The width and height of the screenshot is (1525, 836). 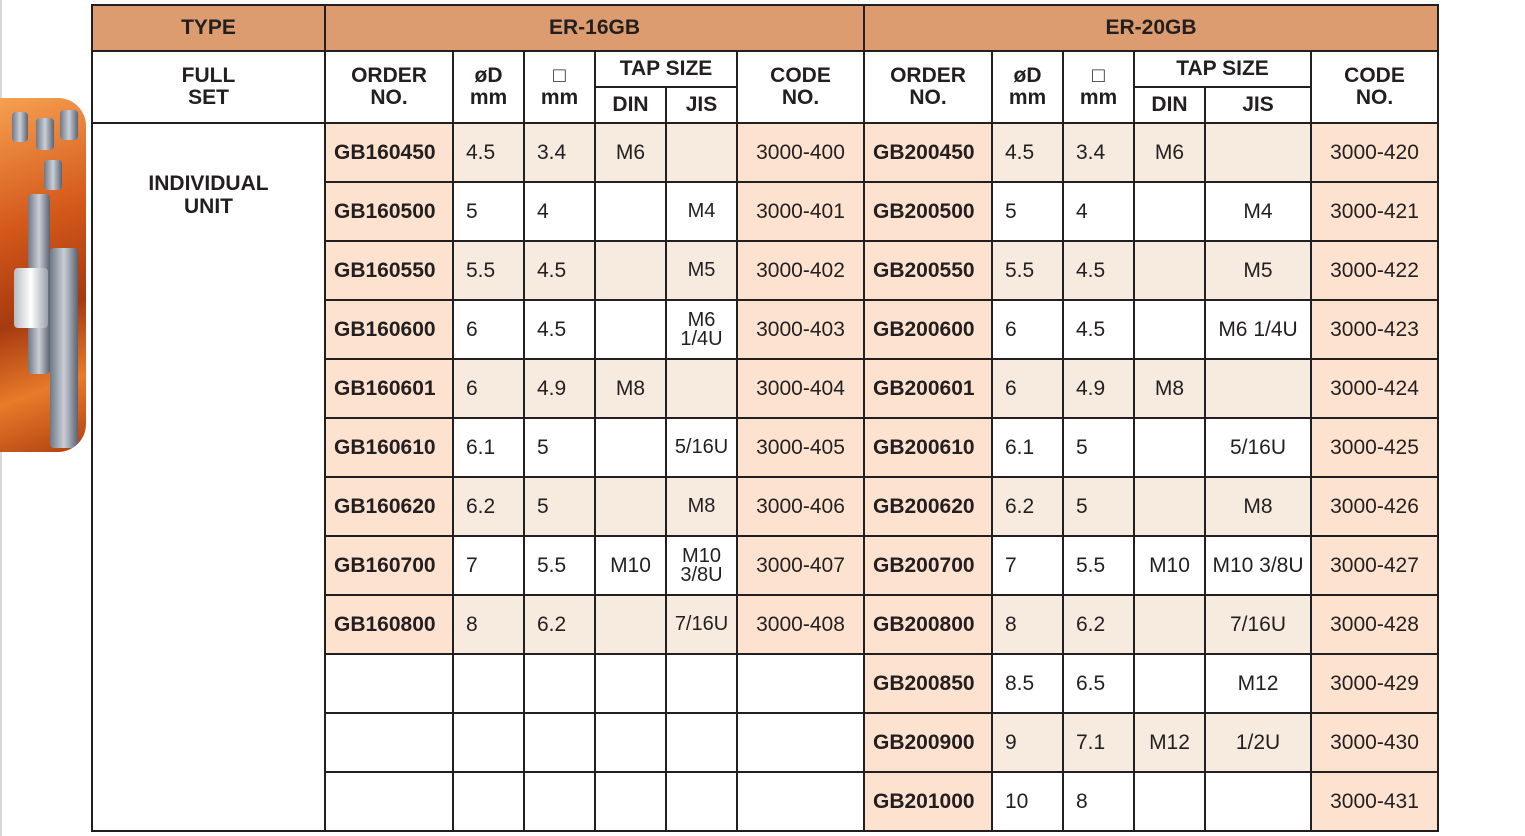 I want to click on er16-order-no-cell: GB160800, so click(x=389, y=624).